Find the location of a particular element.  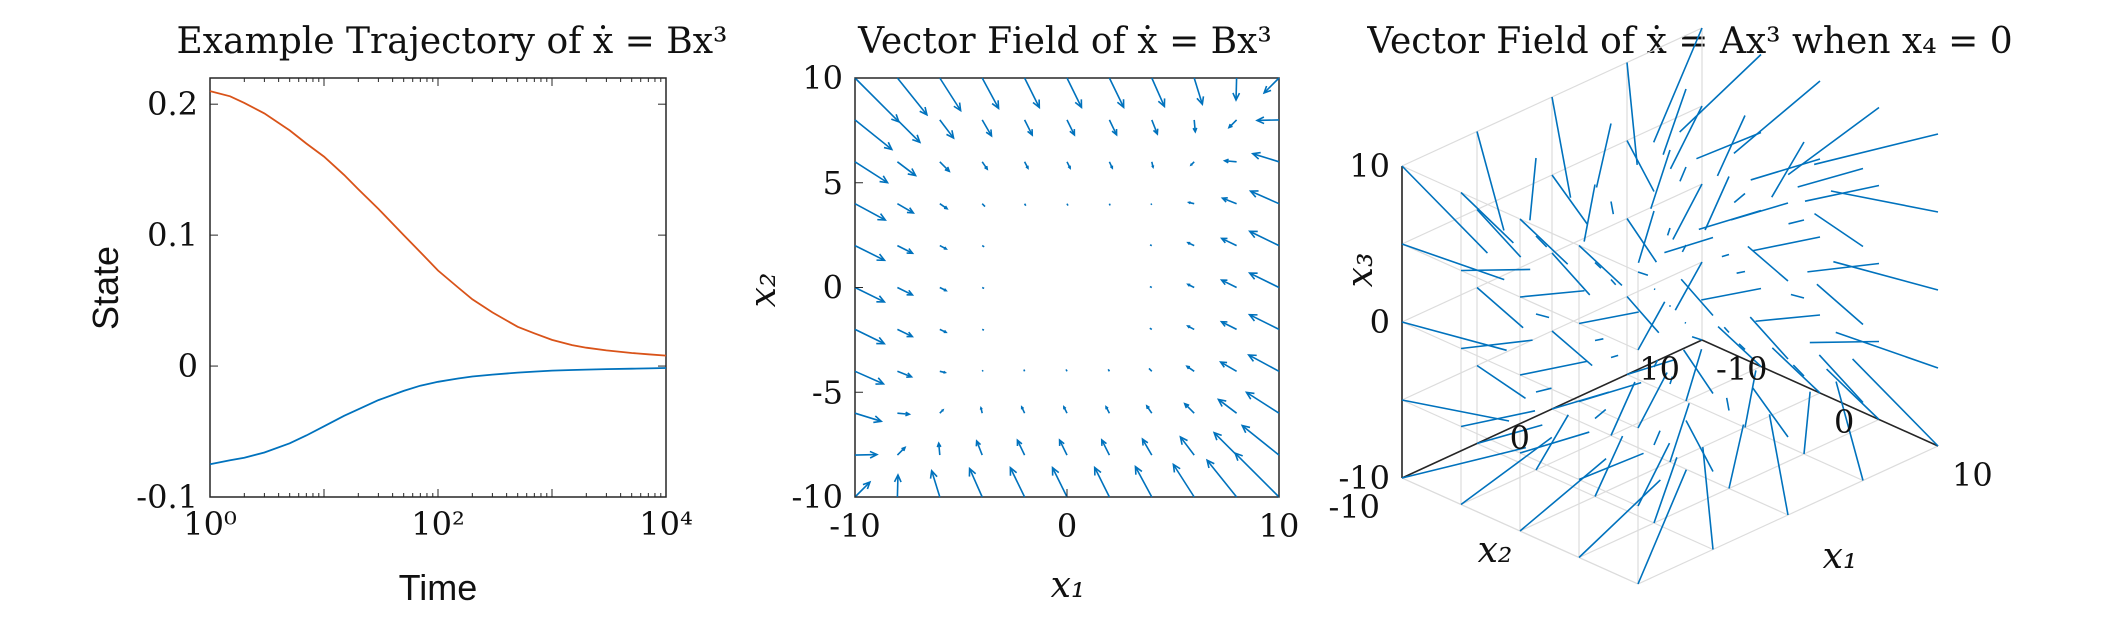

y-tick-label: -0.1 is located at coordinates (167, 497).